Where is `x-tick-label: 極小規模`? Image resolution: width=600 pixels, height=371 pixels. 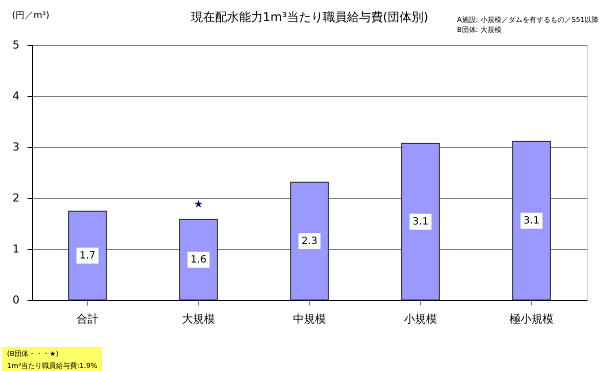
x-tick-label: 極小規模 is located at coordinates (532, 319).